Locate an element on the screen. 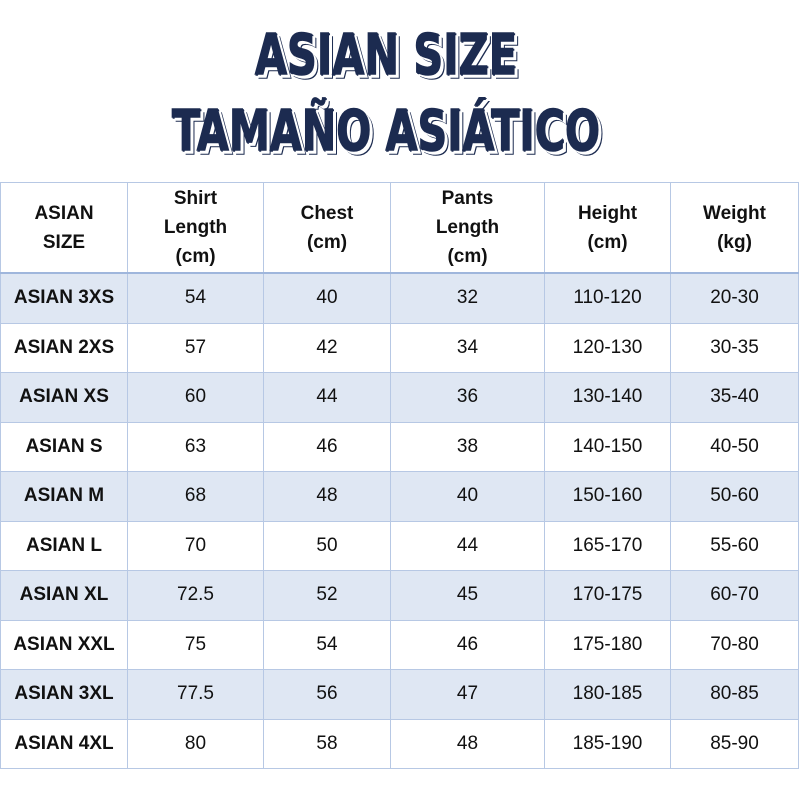 Image resolution: width=800 pixels, height=800 pixels. cell: 20-30 is located at coordinates (734, 298).